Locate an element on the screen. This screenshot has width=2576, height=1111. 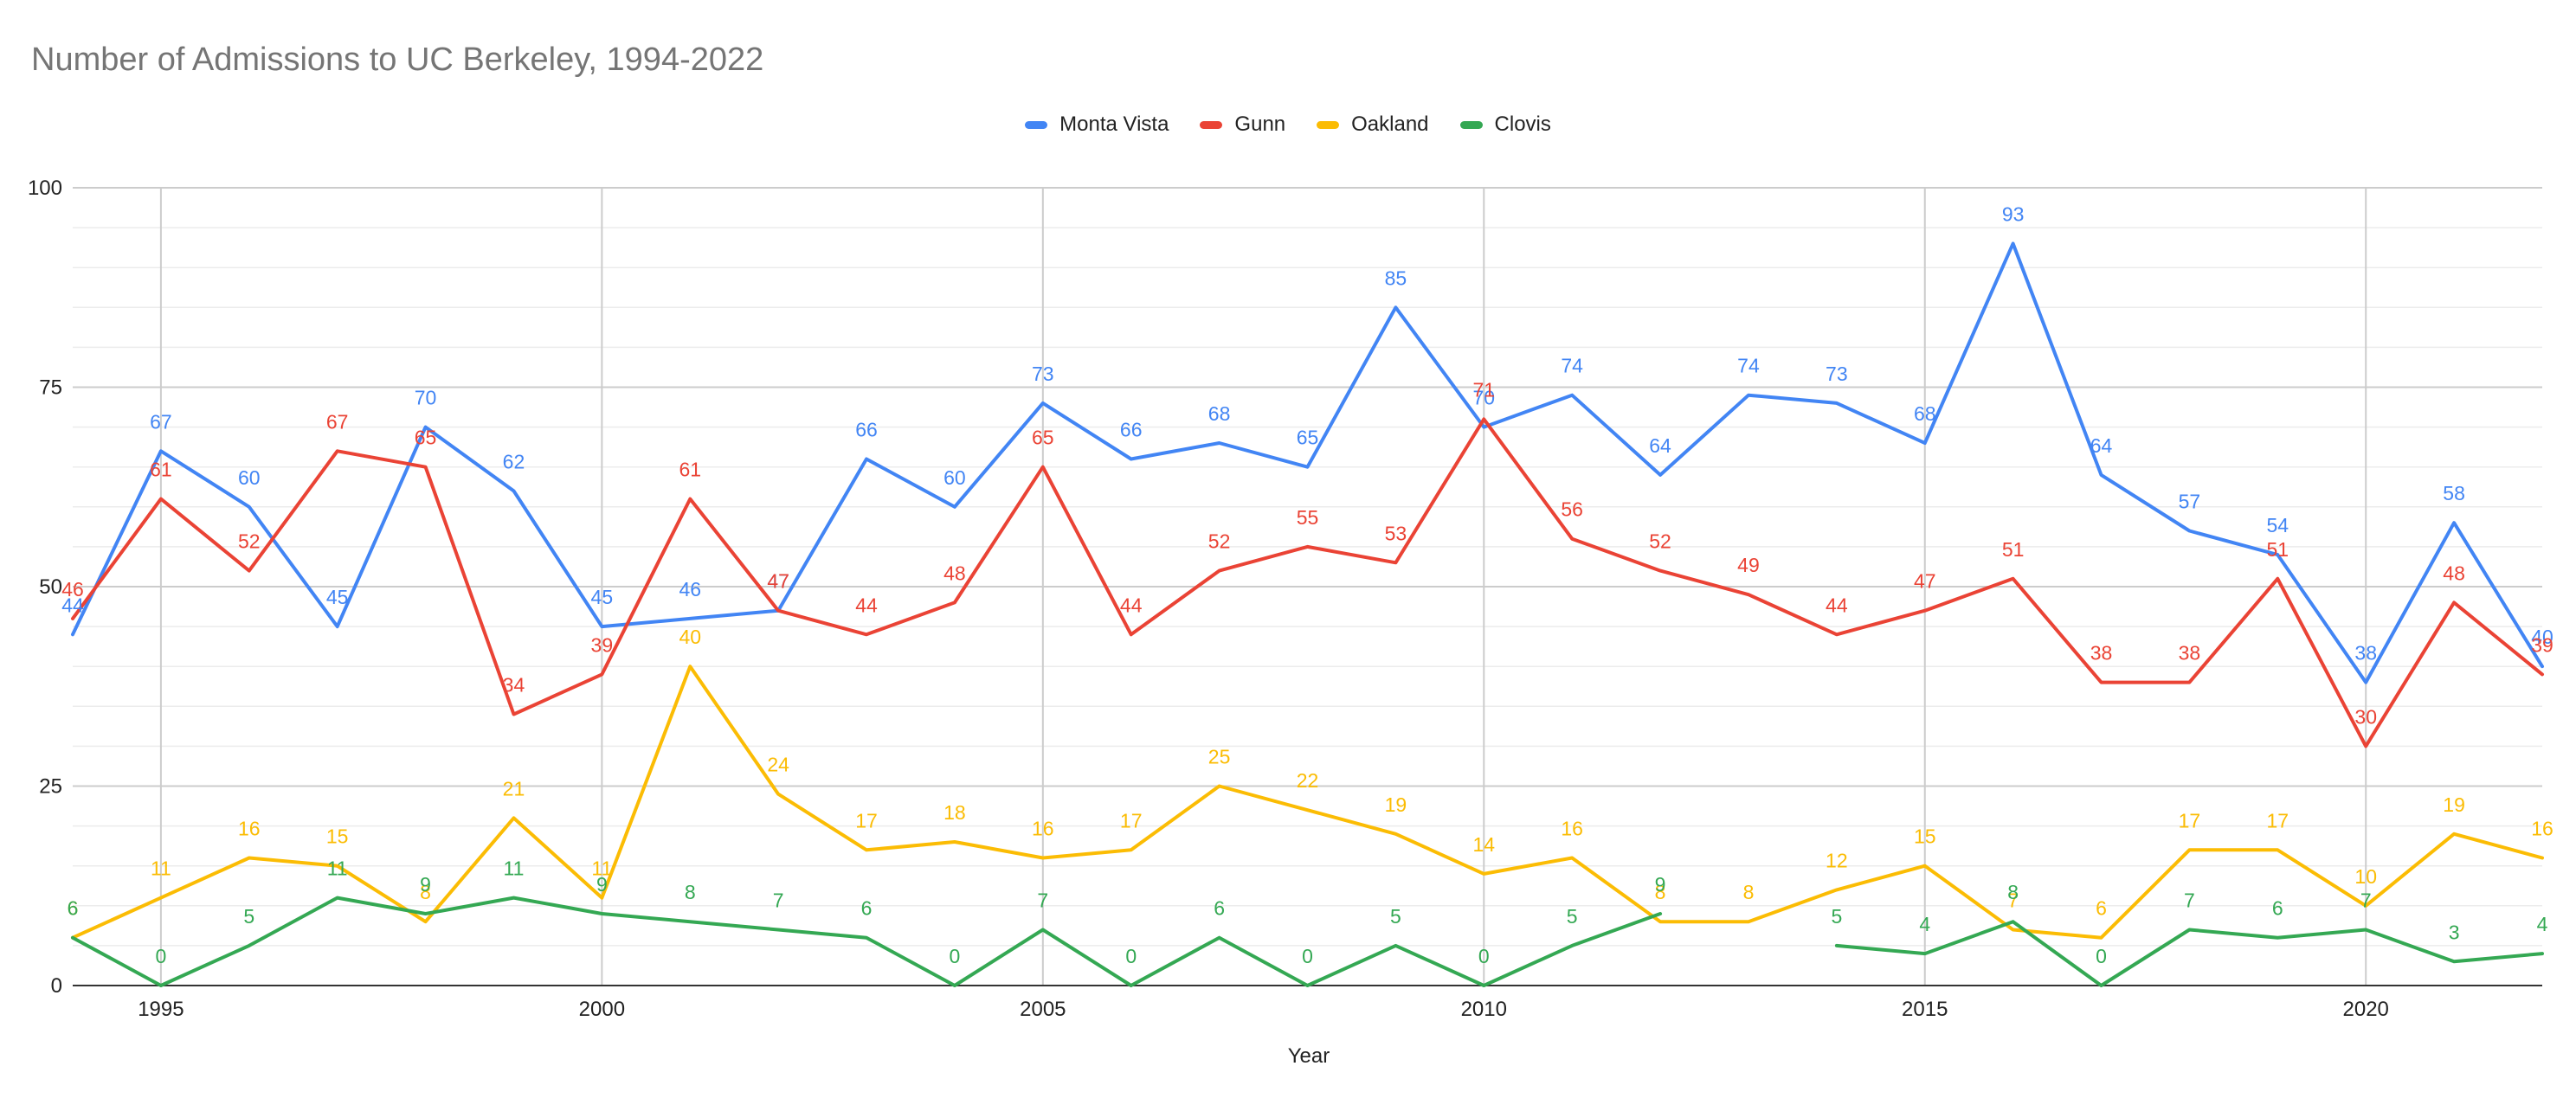
data-label: 8 is located at coordinates (1660, 892).